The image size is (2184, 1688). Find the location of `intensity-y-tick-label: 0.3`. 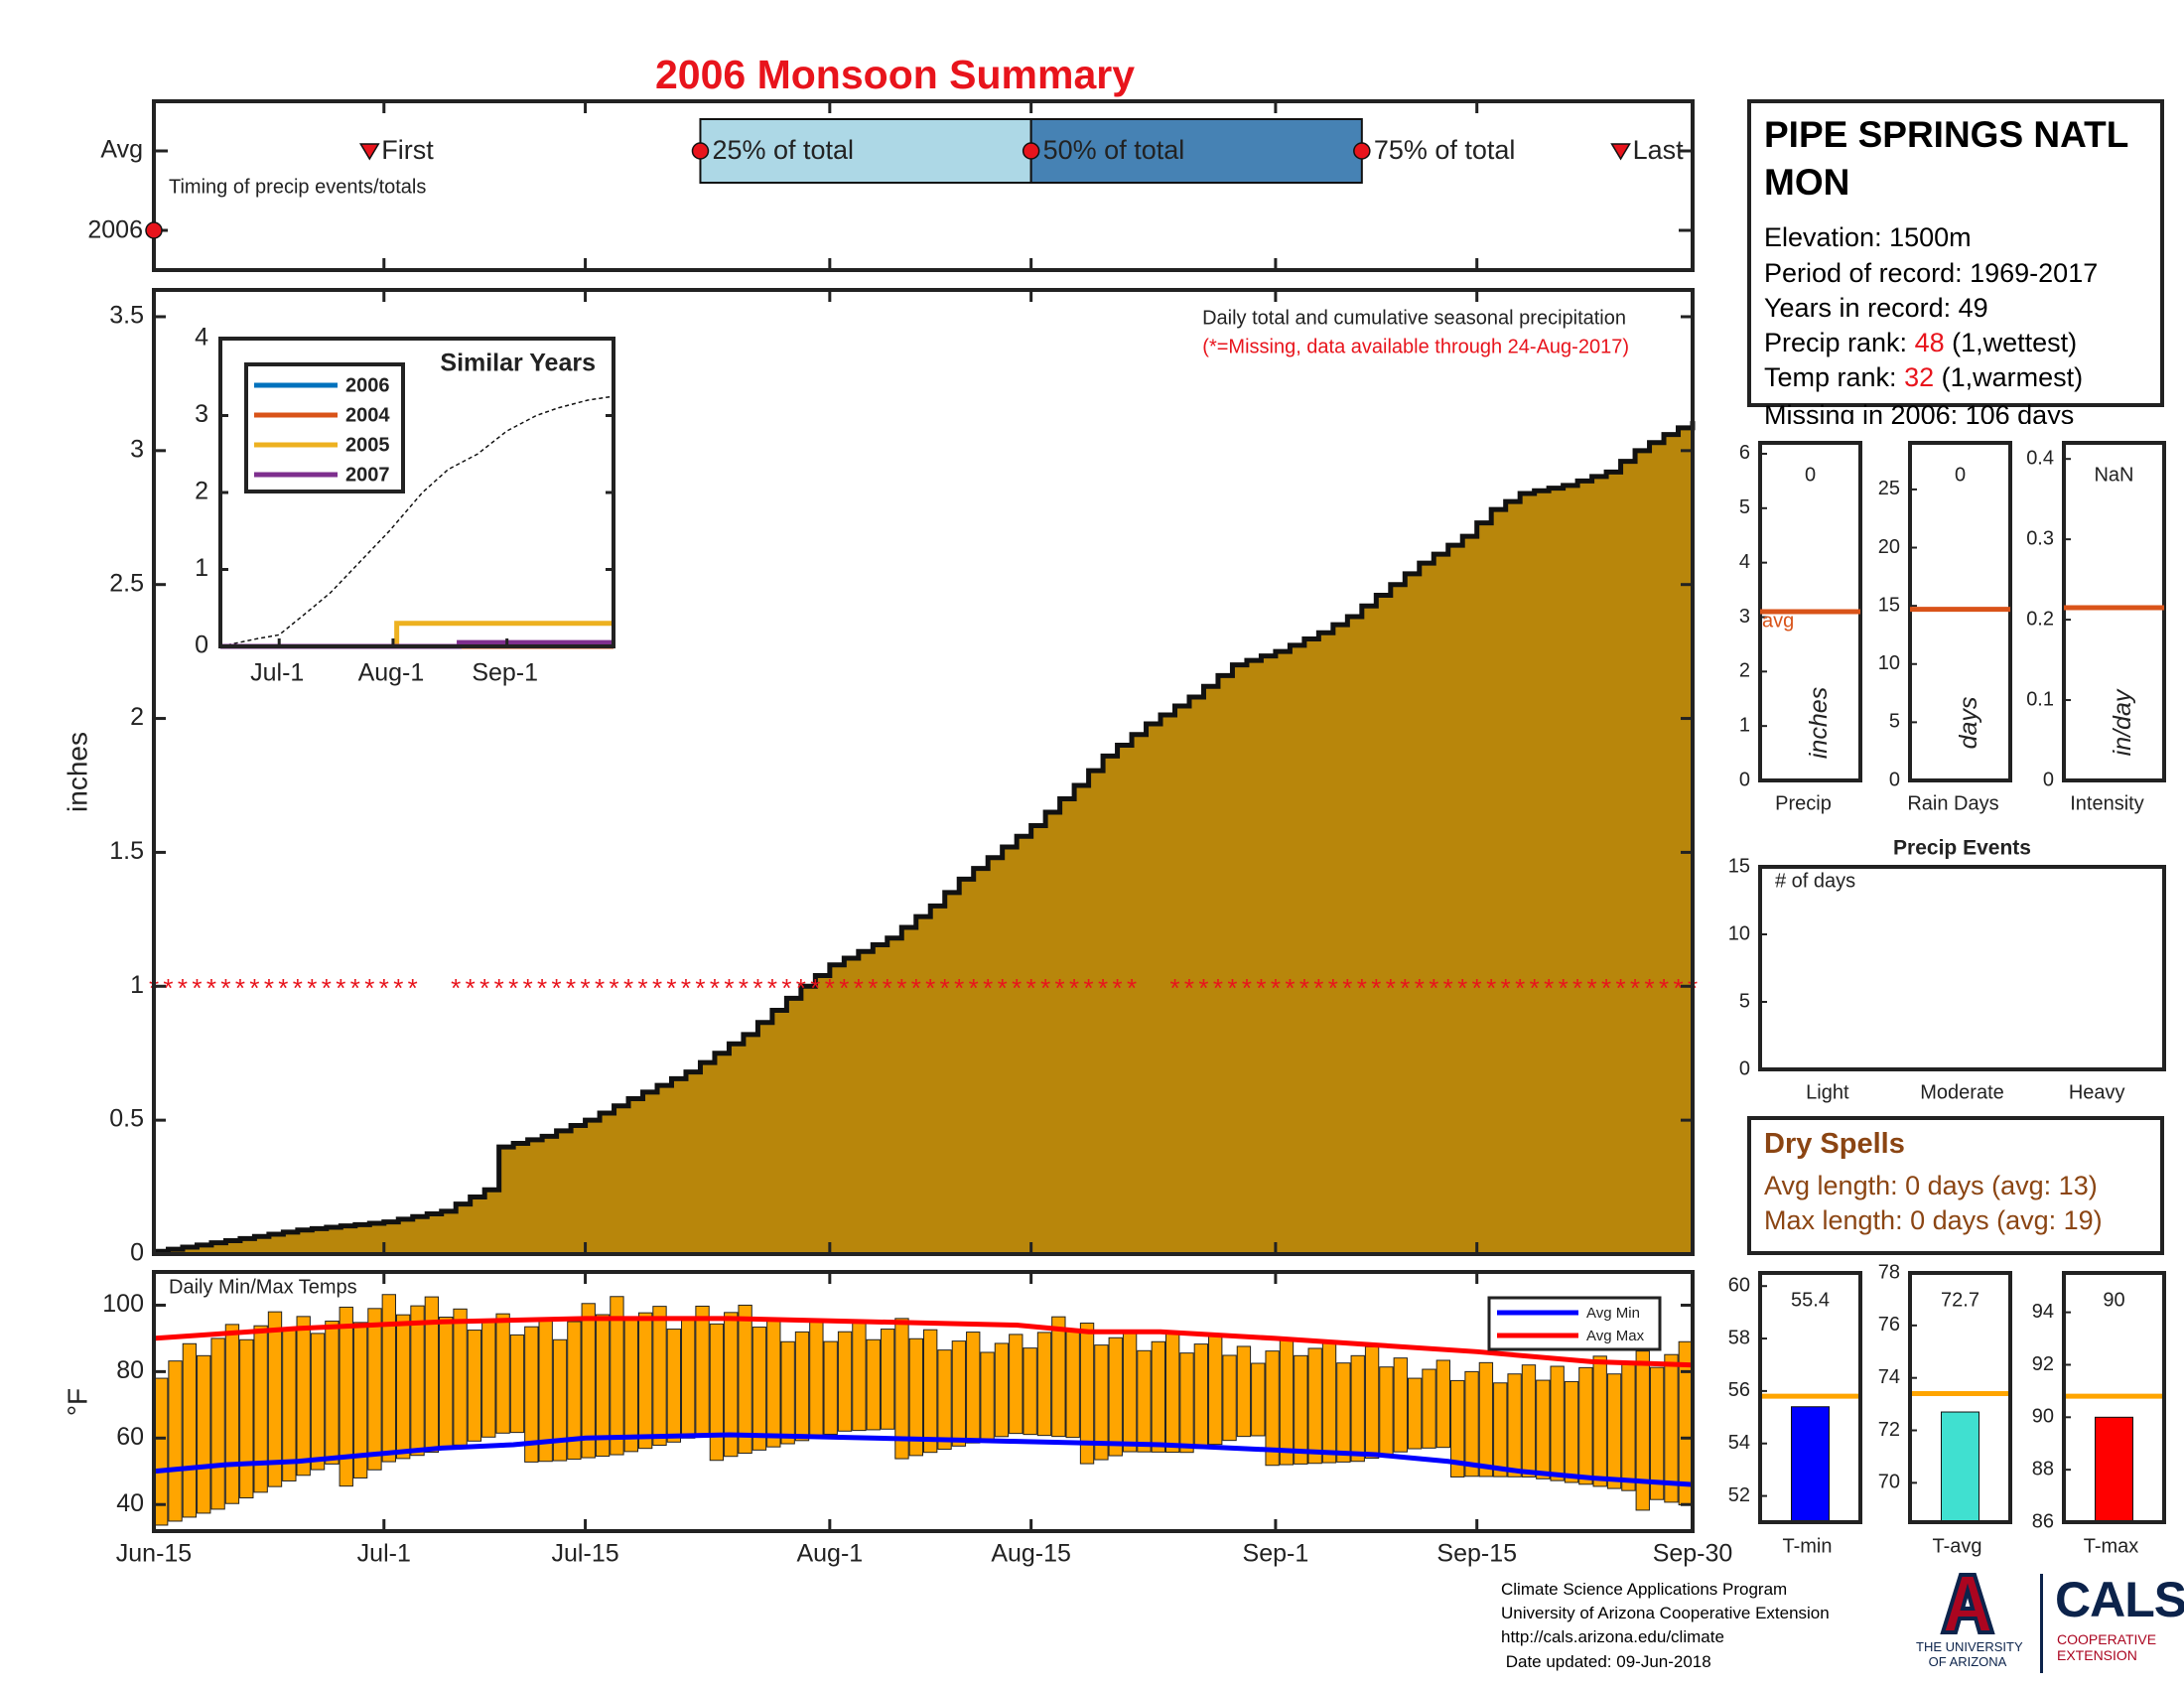

intensity-y-tick-label: 0.3 is located at coordinates (2040, 538).